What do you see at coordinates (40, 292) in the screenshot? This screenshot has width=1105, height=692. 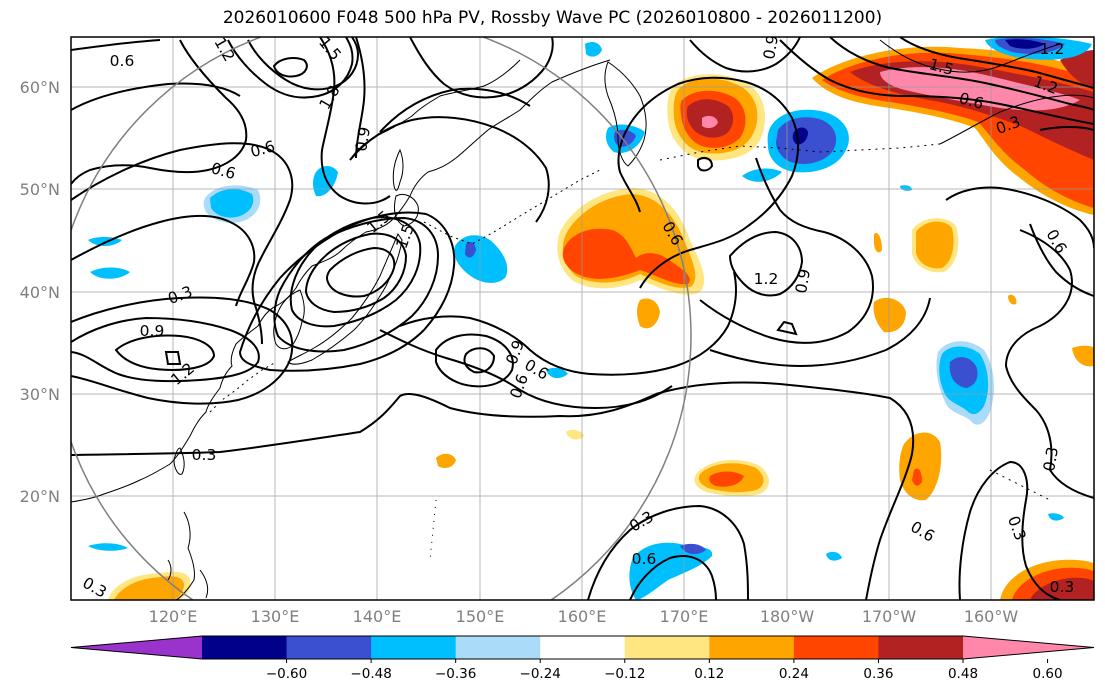 I see `latitude-axis: 60°N 50°N 40°N 30°N 20°N` at bounding box center [40, 292].